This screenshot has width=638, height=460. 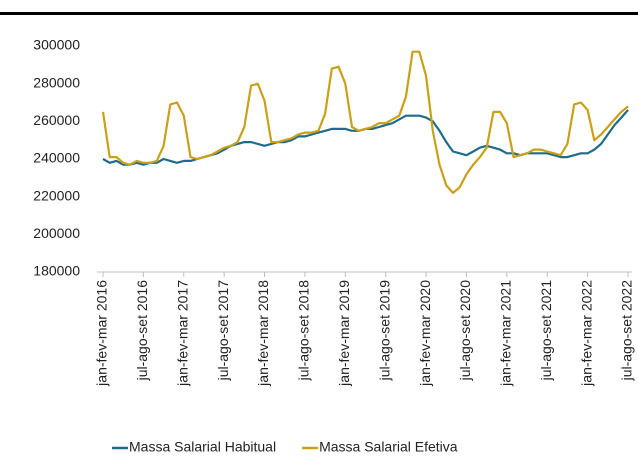 I want to click on x-tick-label: jul-ago-set 2019, so click(x=384, y=331).